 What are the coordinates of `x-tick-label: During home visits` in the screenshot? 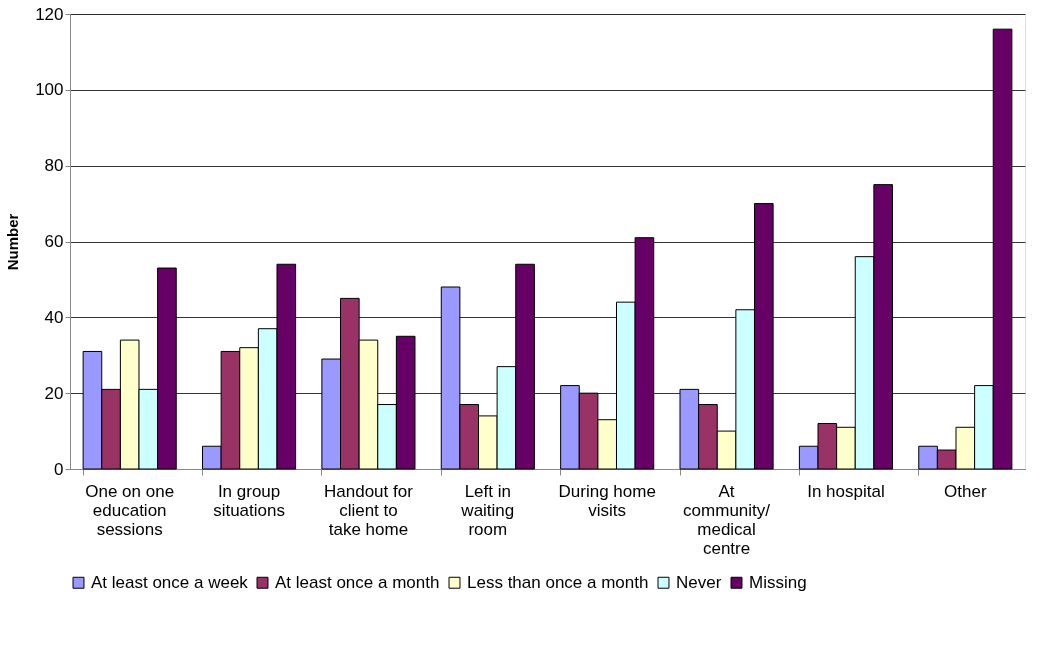 It's located at (607, 500).